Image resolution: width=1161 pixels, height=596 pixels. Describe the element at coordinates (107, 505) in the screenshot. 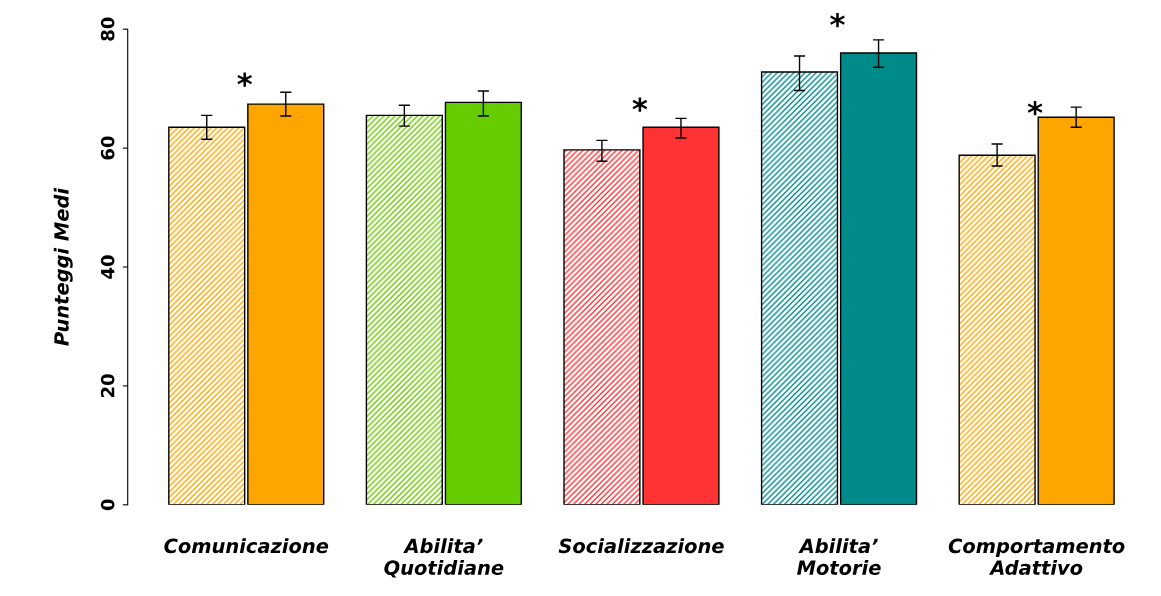

I see `y-tick-label: 0` at that location.